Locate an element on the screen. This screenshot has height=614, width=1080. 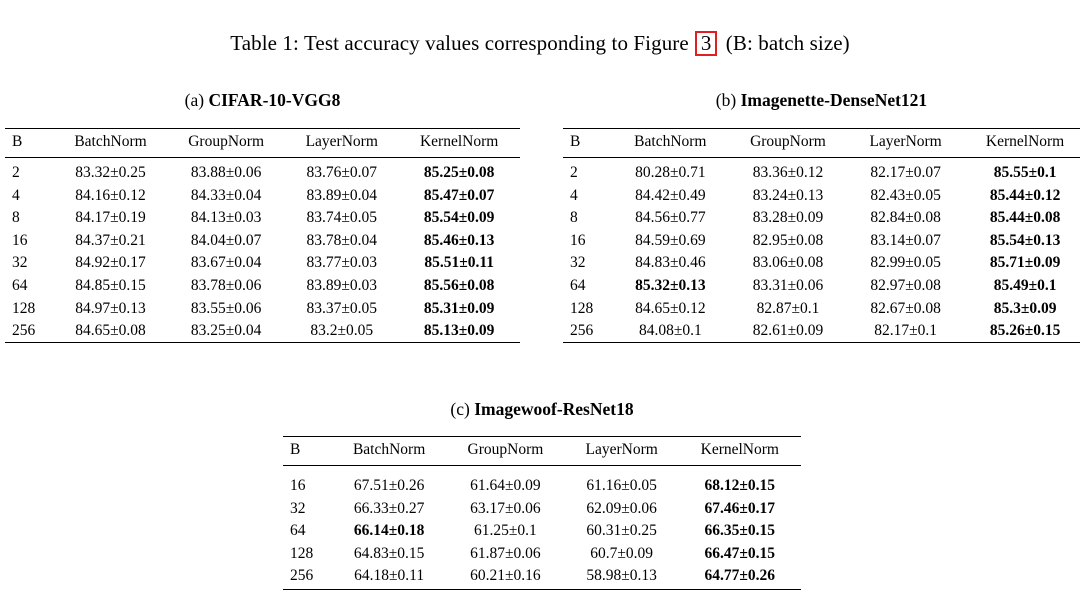
accuracy-cell: 84.13±0.03 is located at coordinates (226, 218).